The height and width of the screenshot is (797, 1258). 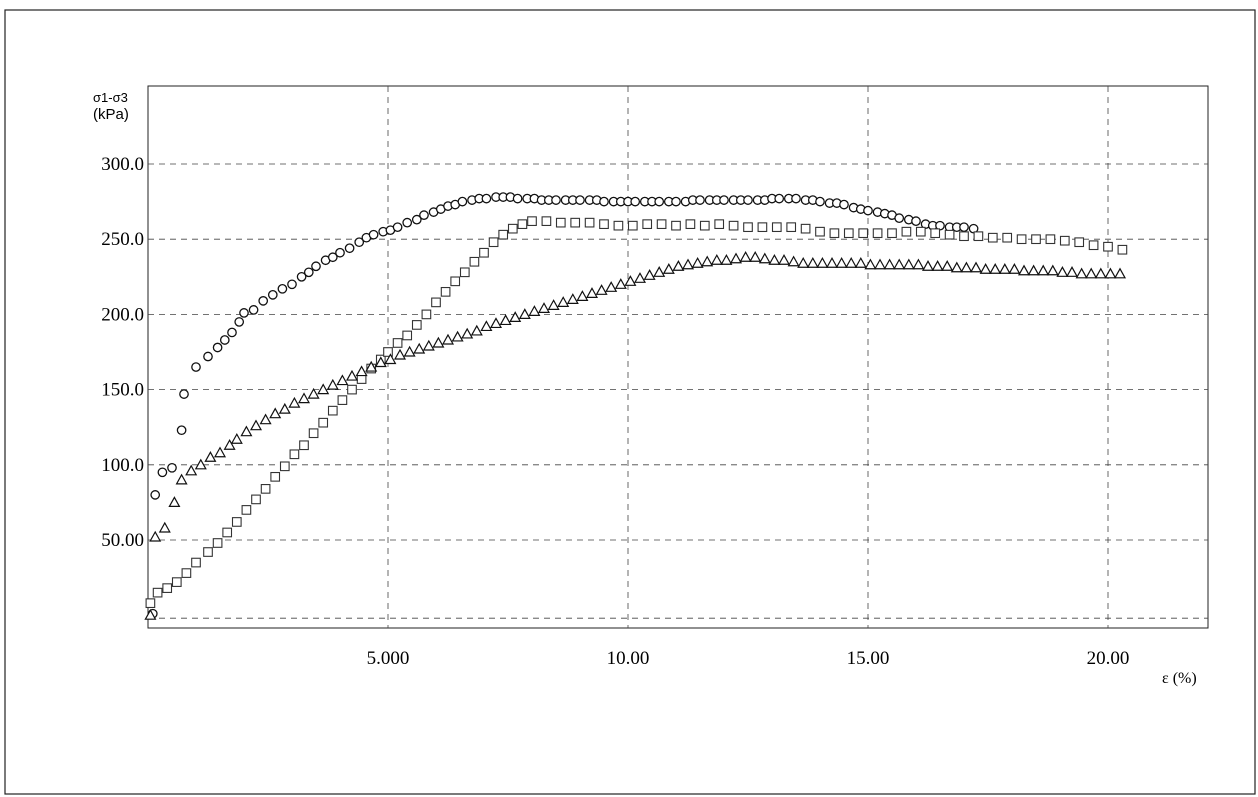 What do you see at coordinates (1108, 658) in the screenshot?
I see `x-tick-label: 20.00` at bounding box center [1108, 658].